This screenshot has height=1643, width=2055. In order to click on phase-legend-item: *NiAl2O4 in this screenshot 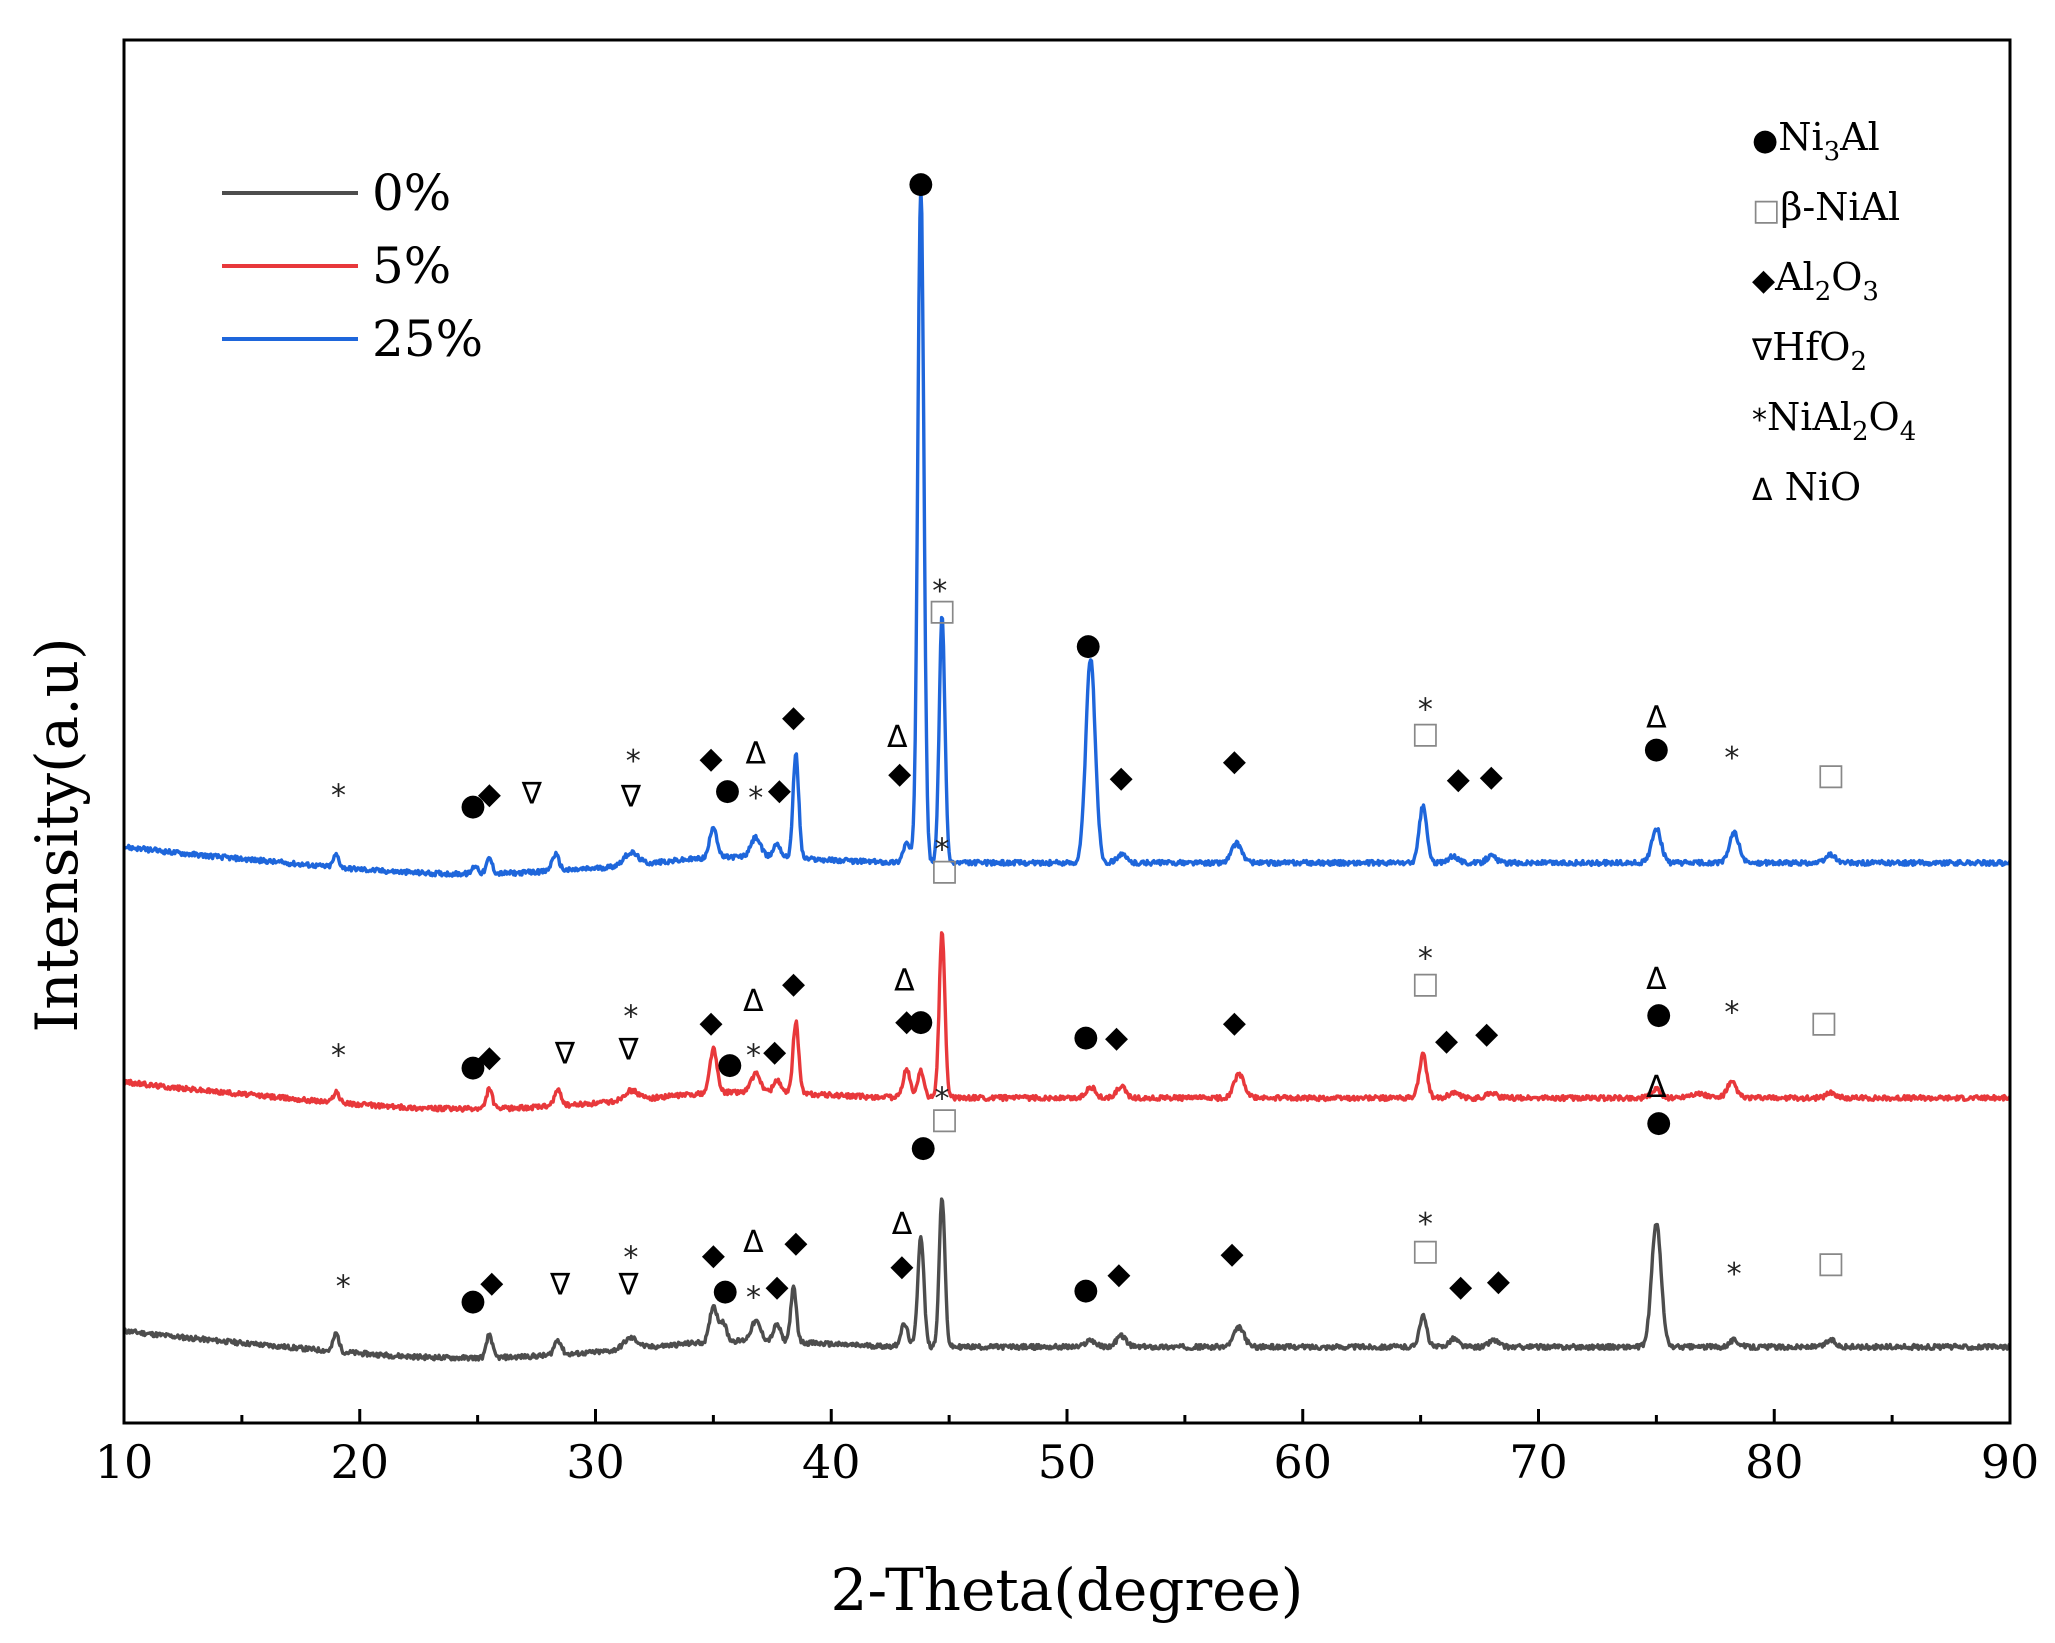, I will do `click(1834, 421)`.